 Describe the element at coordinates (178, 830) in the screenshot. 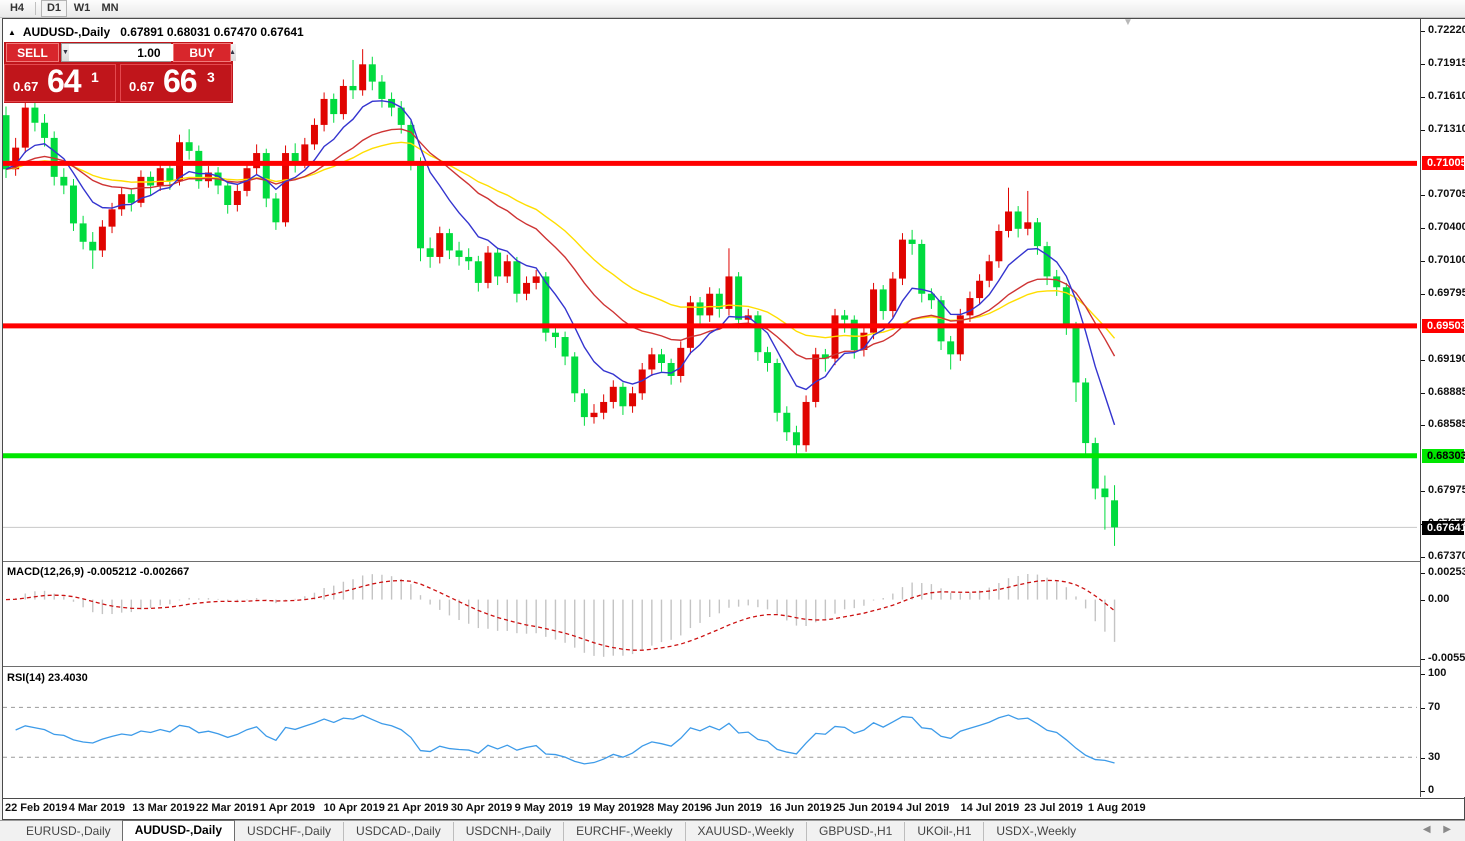

I see `tab-audusddaily: AUDUSD-,Daily` at that location.